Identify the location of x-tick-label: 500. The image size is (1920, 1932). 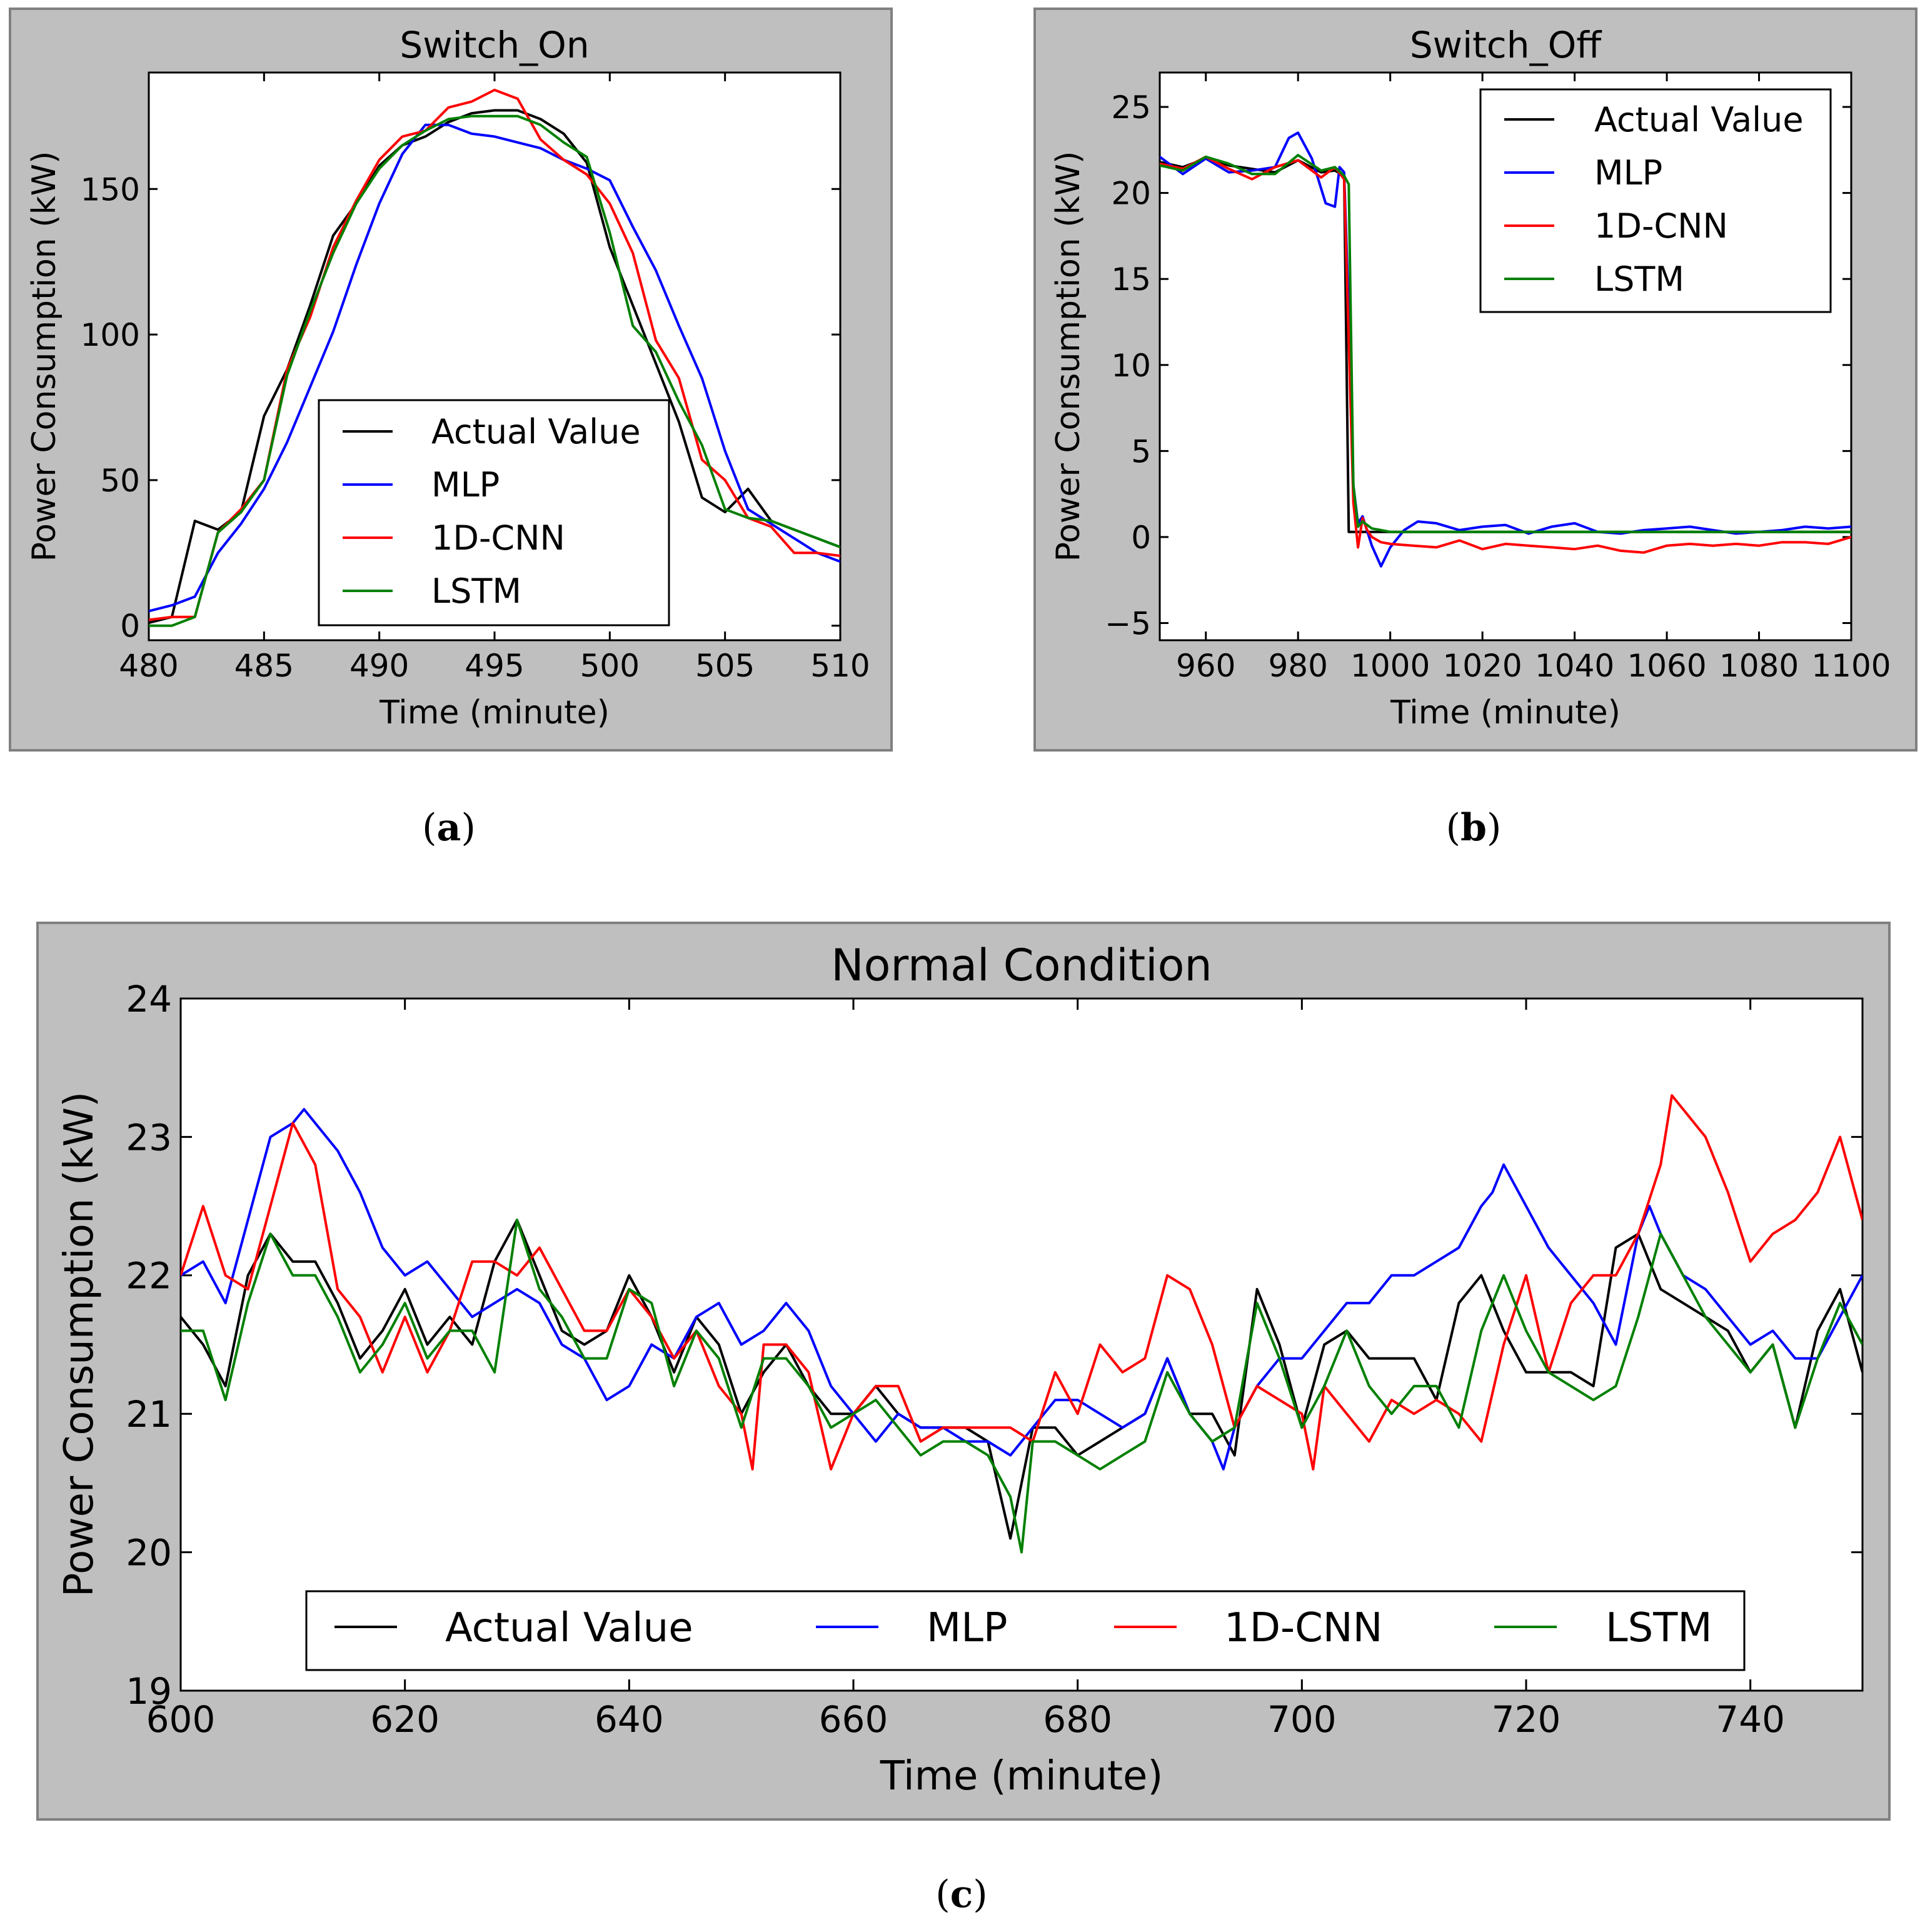
(610, 666).